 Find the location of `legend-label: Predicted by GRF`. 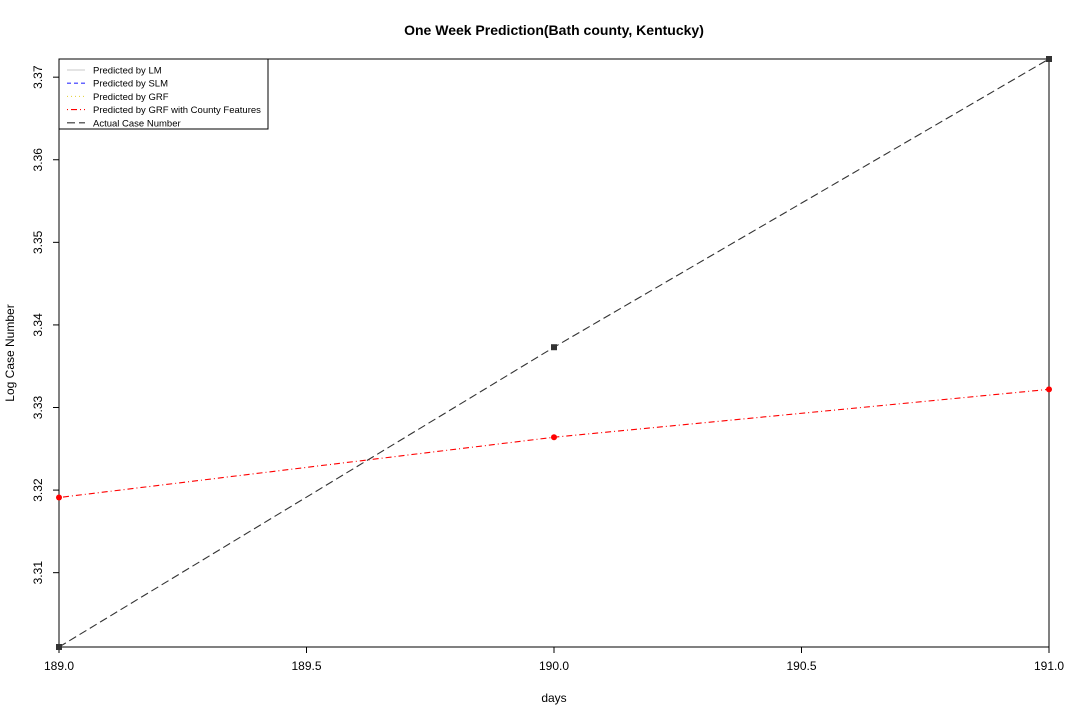

legend-label: Predicted by GRF is located at coordinates (131, 97).